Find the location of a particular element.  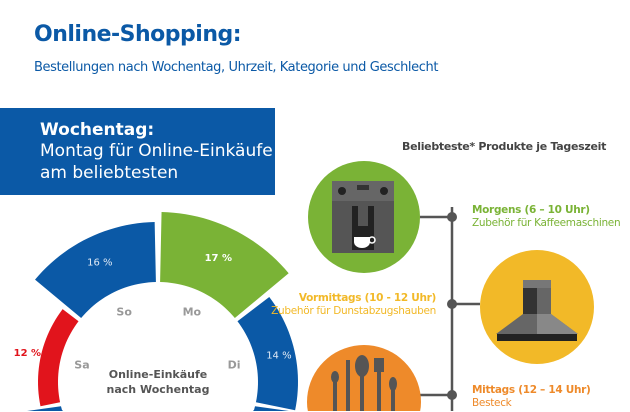

banner-line-1: Montag für Online-Einkäufe is located at coordinates (156, 151).